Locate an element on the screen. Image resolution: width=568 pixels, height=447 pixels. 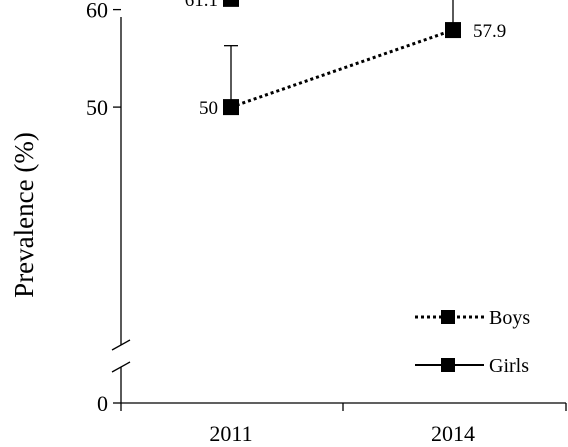
legend-item-boys: Boys is located at coordinates (472, 318).